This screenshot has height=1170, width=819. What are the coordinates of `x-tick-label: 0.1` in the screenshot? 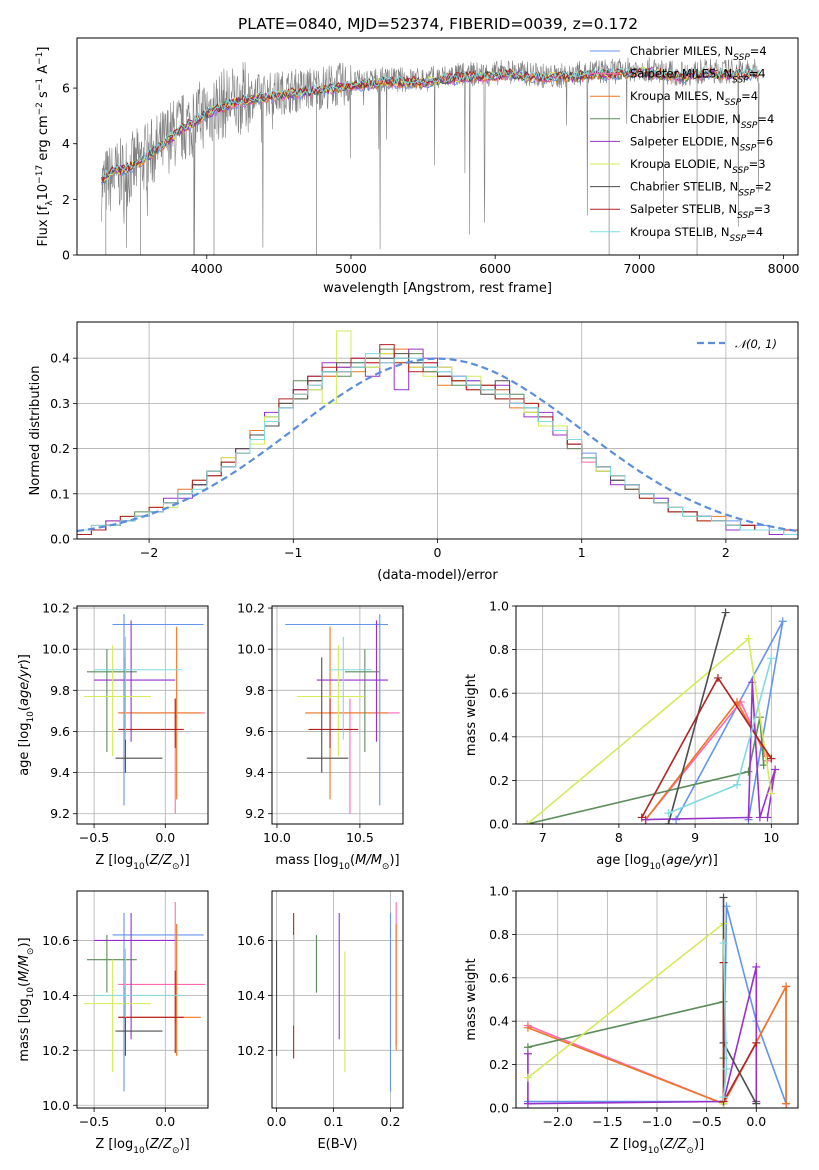 It's located at (334, 1121).